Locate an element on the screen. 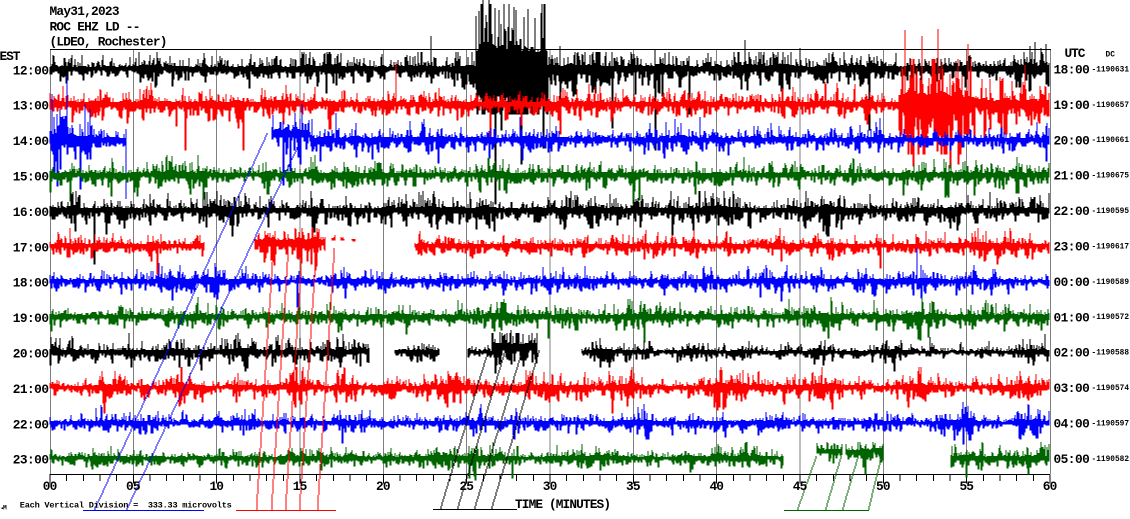 The height and width of the screenshot is (519, 1130). svg-text: 15 is located at coordinates (300, 486).